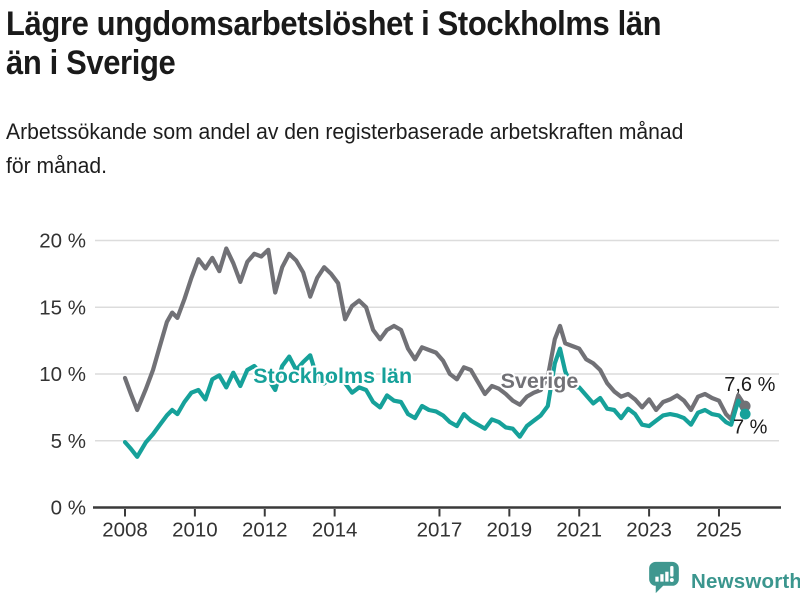 The image size is (800, 600). I want to click on y-tick-label-0: 0 %, so click(68, 508).